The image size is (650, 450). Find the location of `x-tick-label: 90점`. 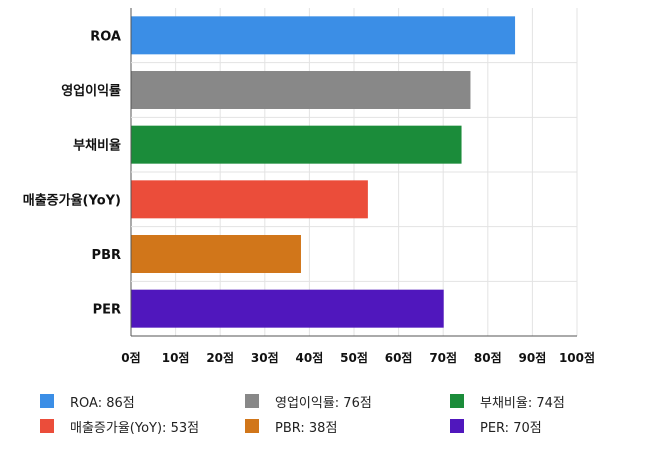

x-tick-label: 90점 is located at coordinates (533, 357).